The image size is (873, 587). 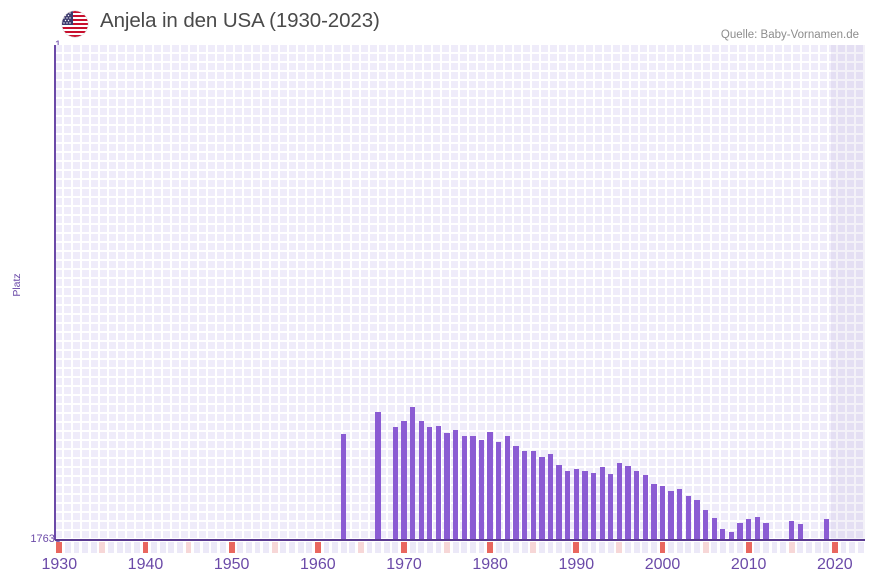 I want to click on x-axis-labels: 1930 1940 1950 1960 1970 1980 1990 2000 2010 2020, so click(x=436, y=569).